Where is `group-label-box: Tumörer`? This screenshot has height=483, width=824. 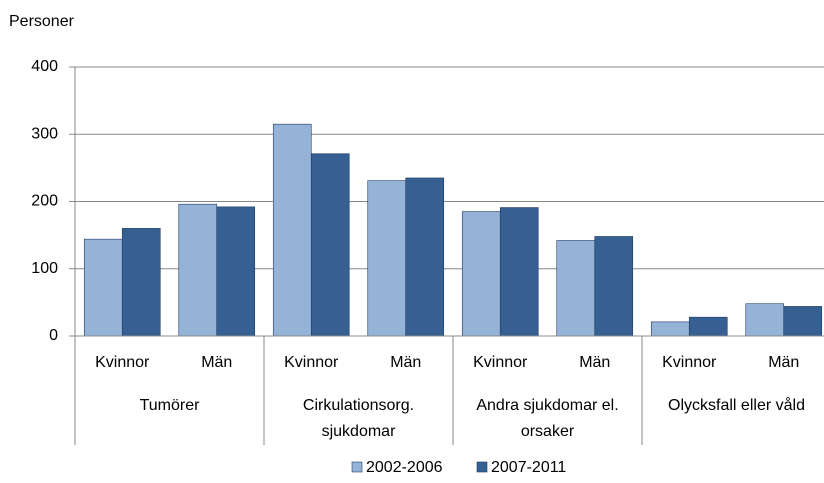
group-label-box: Tumörer is located at coordinates (169, 405).